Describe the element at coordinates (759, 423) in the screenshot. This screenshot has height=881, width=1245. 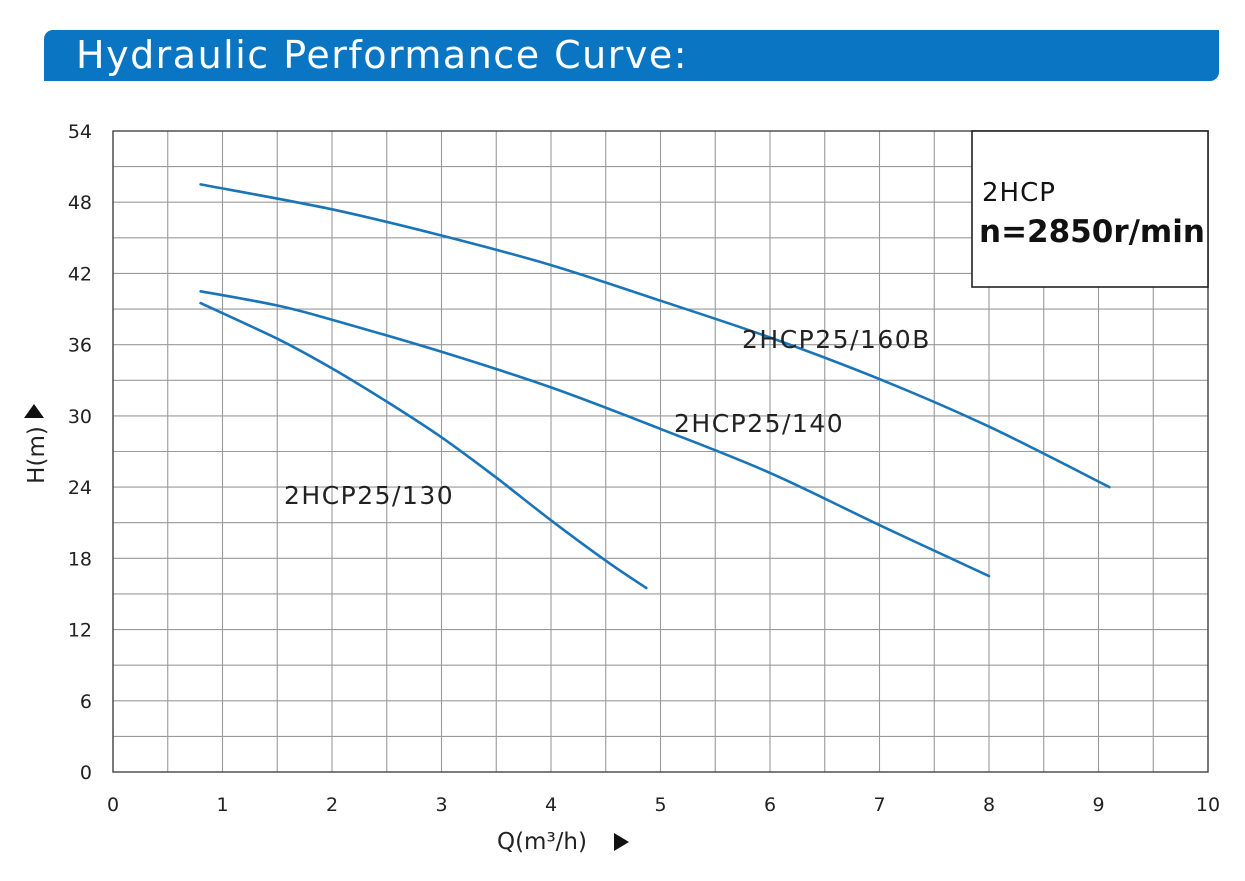
I see `series-label-140: 2HCP25/140` at that location.